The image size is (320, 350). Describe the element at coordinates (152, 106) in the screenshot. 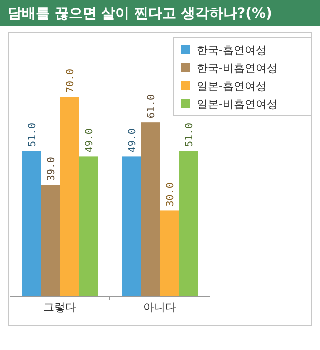

I see `data-label: 61.0` at that location.